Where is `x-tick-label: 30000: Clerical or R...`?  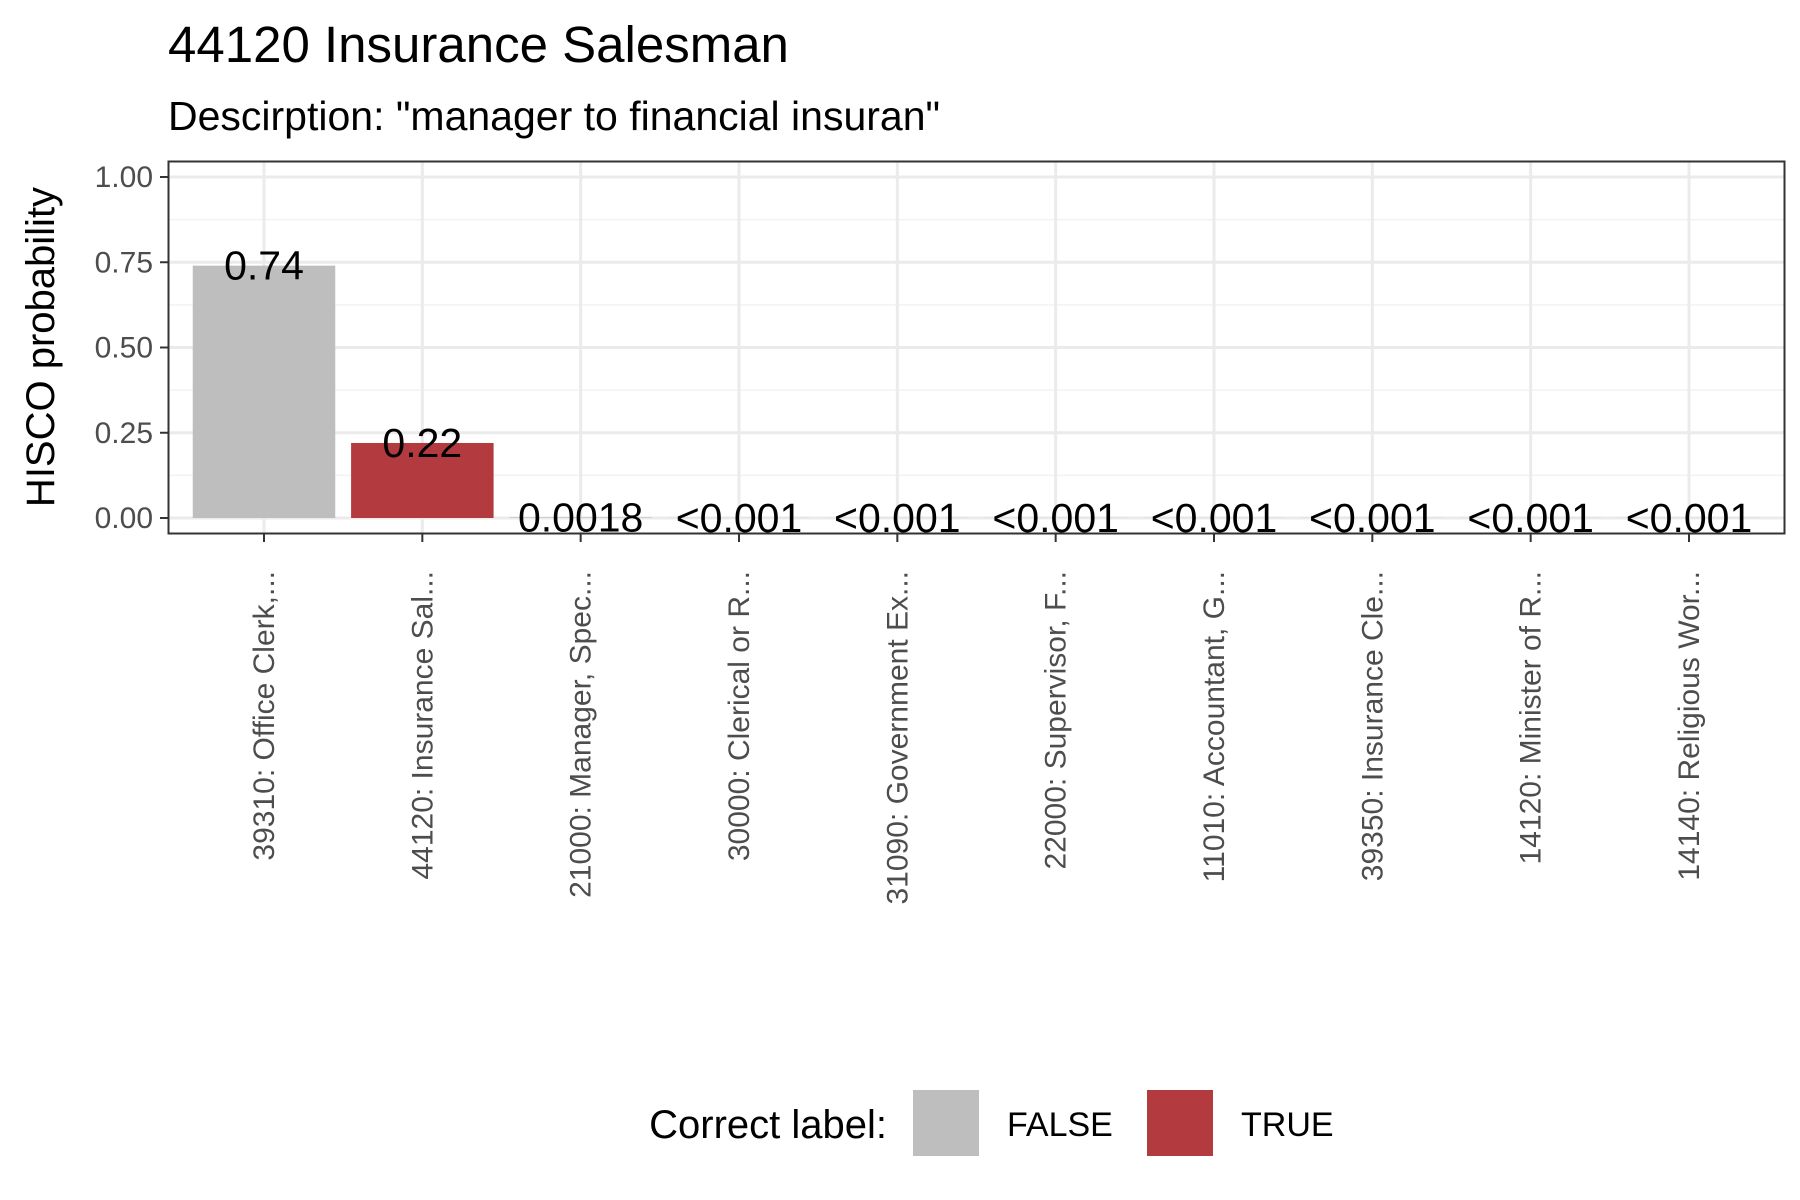 x-tick-label: 30000: Clerical or R... is located at coordinates (739, 716).